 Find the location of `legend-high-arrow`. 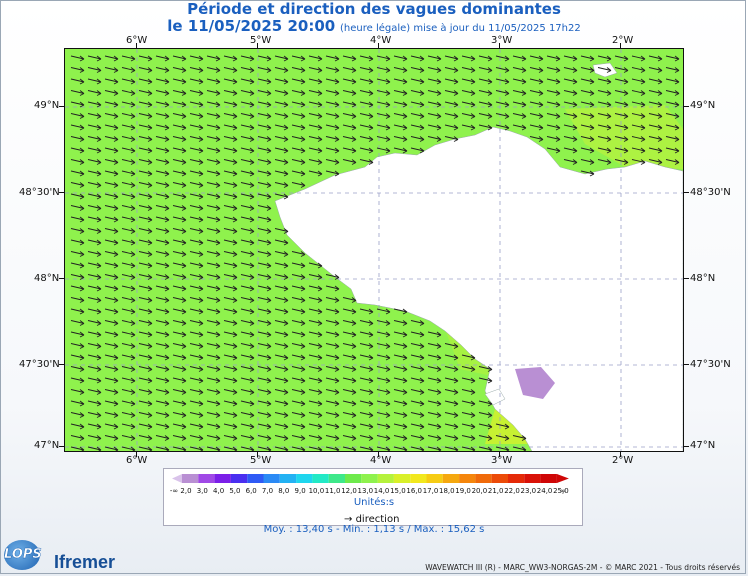

legend-high-arrow is located at coordinates (562, 478).